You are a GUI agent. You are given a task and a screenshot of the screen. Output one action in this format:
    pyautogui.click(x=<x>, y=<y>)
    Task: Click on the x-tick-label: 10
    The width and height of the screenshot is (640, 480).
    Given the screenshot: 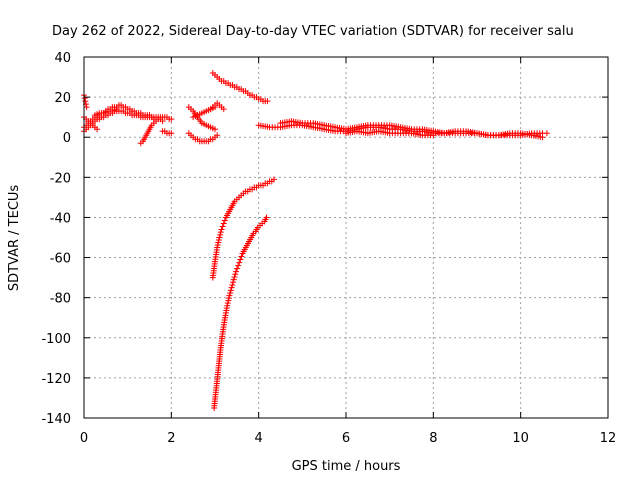 What is the action you would take?
    pyautogui.click(x=520, y=438)
    